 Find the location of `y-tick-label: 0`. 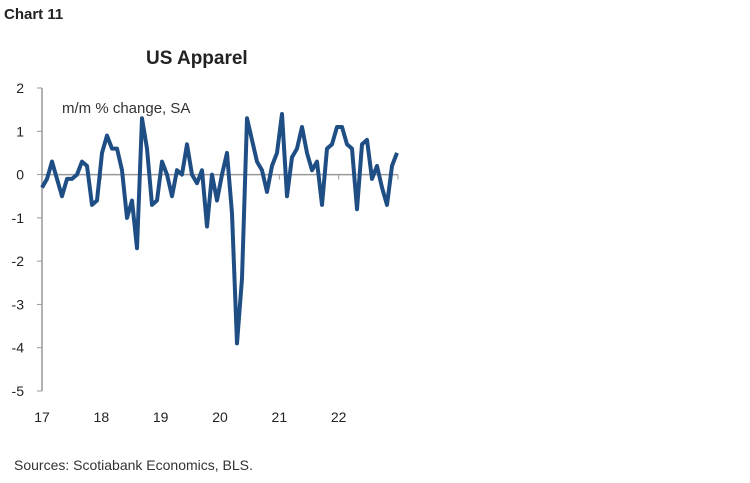

y-tick-label: 0 is located at coordinates (20, 175).